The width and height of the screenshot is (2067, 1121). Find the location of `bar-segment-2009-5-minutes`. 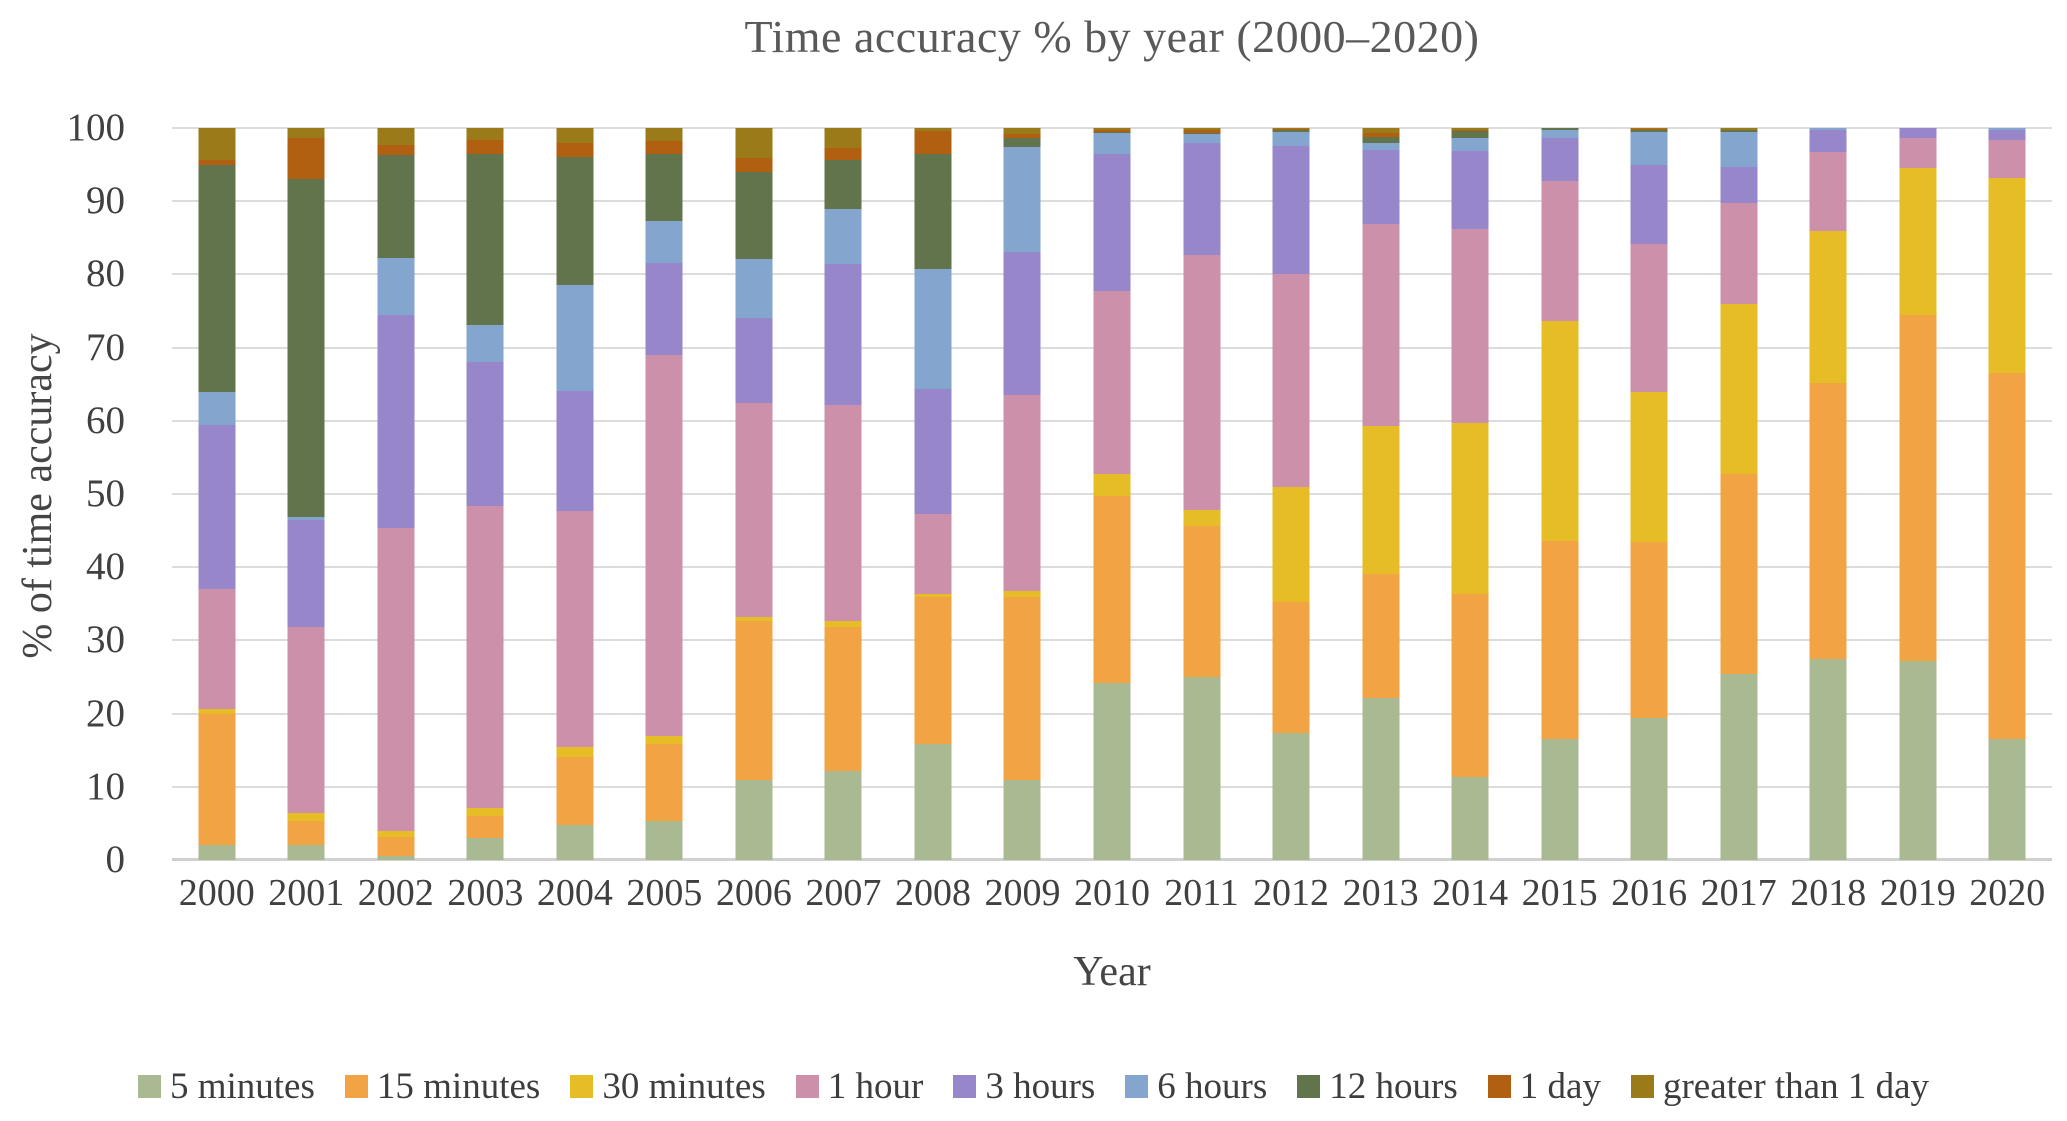

bar-segment-2009-5-minutes is located at coordinates (1022, 820).